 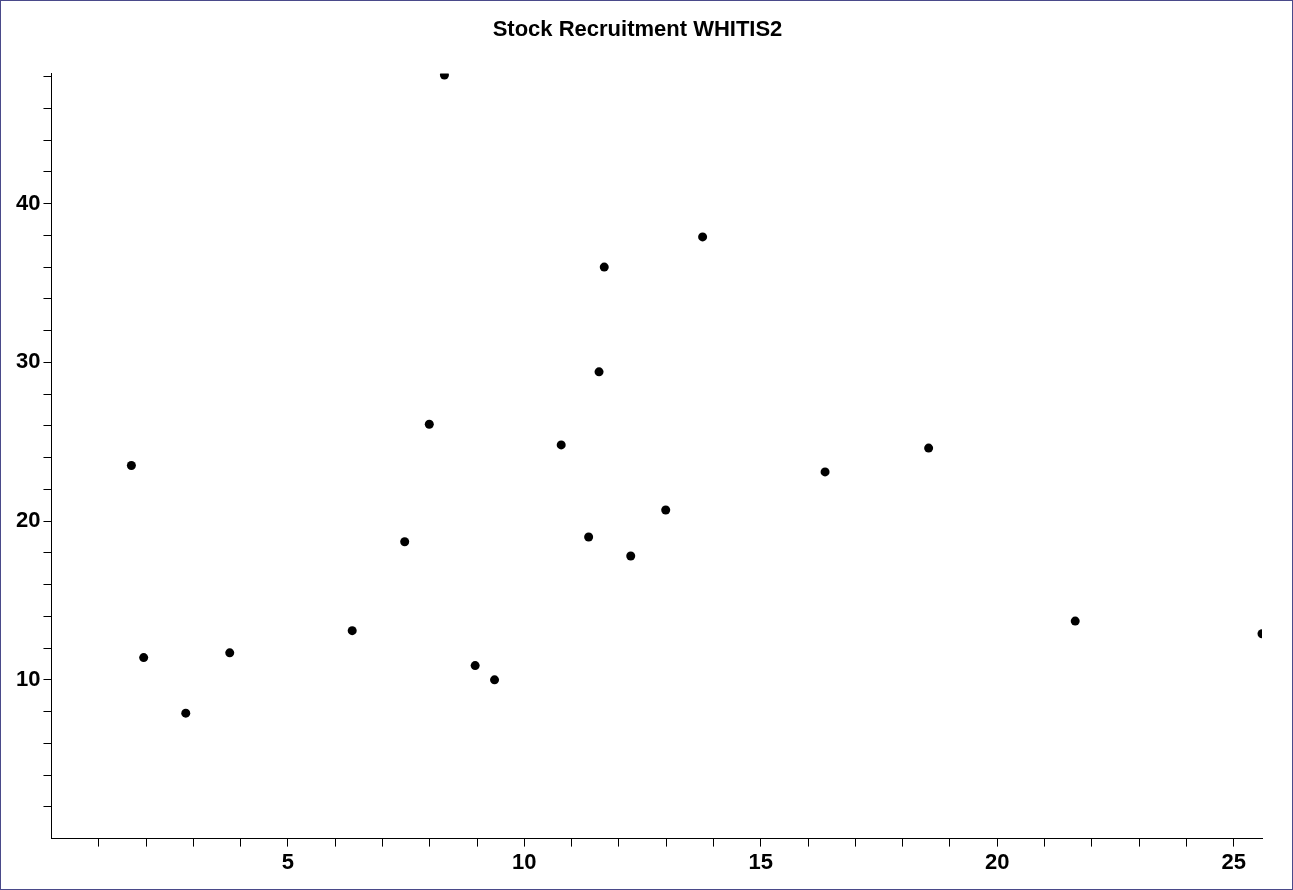 What do you see at coordinates (28, 520) in the screenshot?
I see `y-tick-label: 20` at bounding box center [28, 520].